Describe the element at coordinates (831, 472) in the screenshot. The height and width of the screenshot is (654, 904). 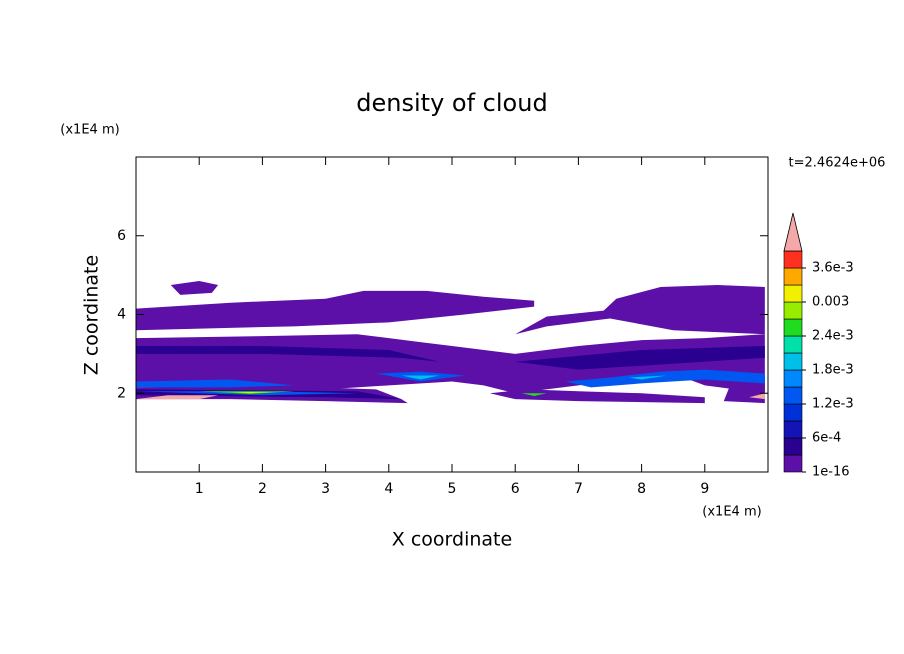
I see `colorbar-tick-label: 1e-16` at that location.